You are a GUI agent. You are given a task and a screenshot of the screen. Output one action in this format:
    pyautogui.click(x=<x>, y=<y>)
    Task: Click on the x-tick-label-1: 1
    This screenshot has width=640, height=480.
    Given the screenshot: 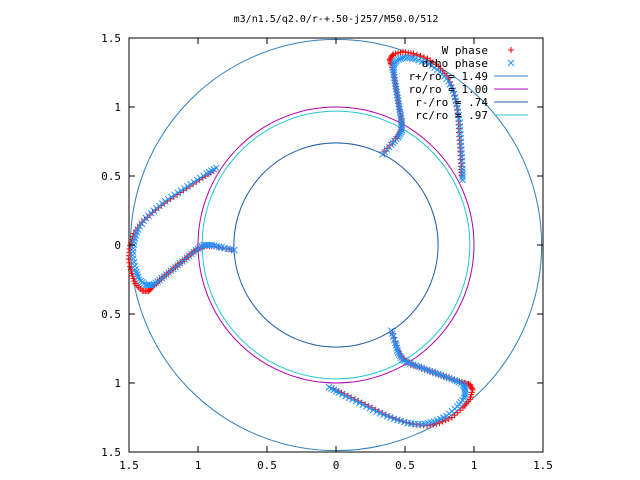 What is the action you would take?
    pyautogui.click(x=198, y=465)
    